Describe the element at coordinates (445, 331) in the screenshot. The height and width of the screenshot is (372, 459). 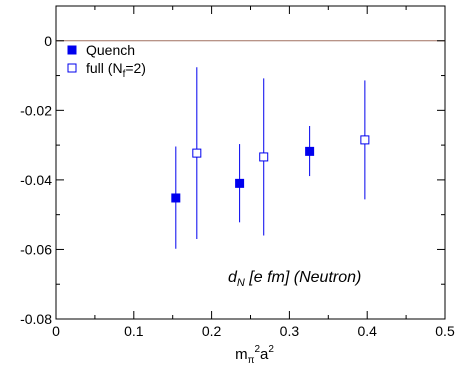
I see `x-tick-label: 0.5` at that location.